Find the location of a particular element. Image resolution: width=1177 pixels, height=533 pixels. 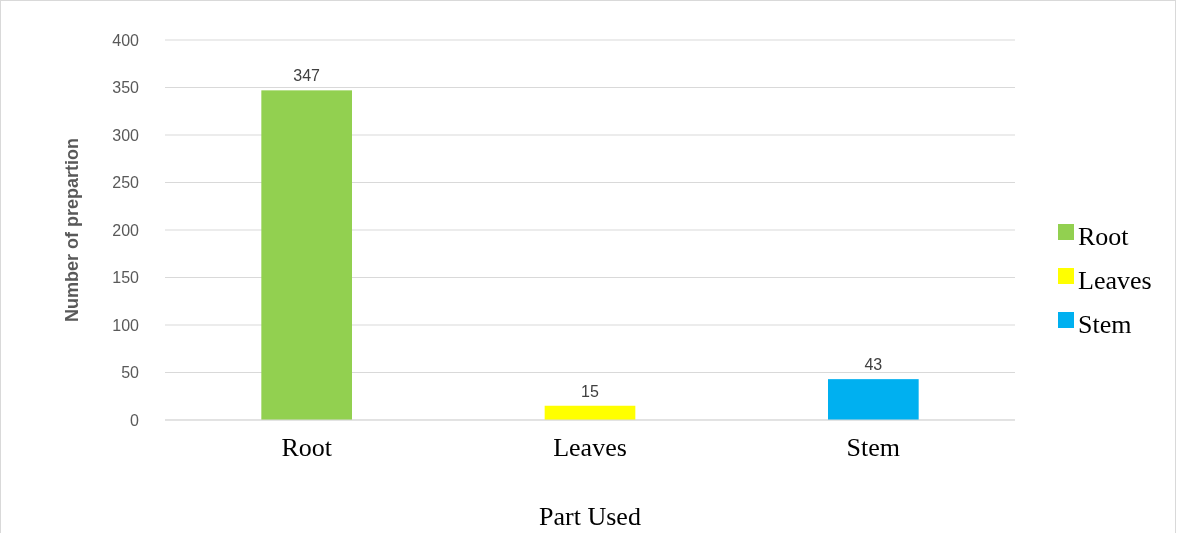

y-tick-label: 300 is located at coordinates (126, 135).